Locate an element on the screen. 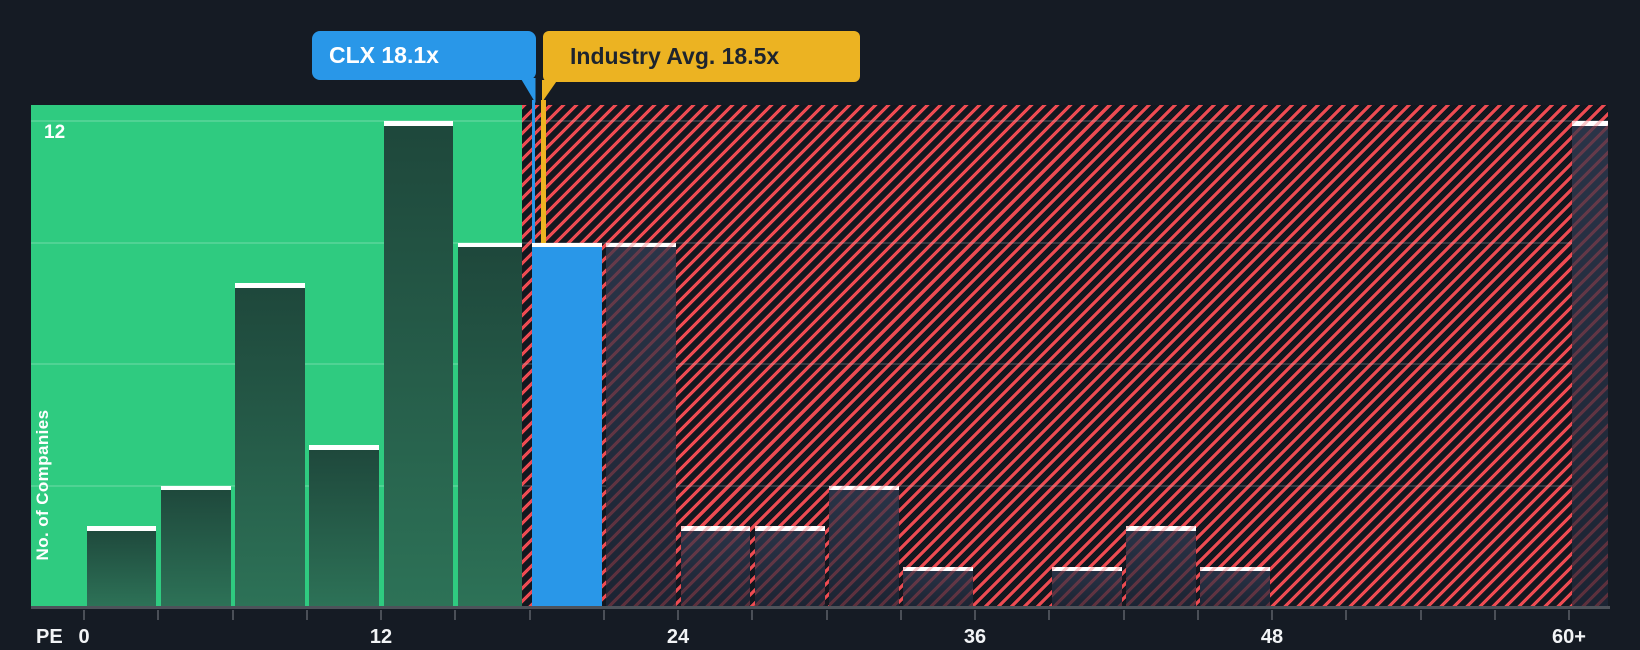 The width and height of the screenshot is (1640, 650). industry-avg-callout: Industry Avg. 18.5x is located at coordinates (701, 56).